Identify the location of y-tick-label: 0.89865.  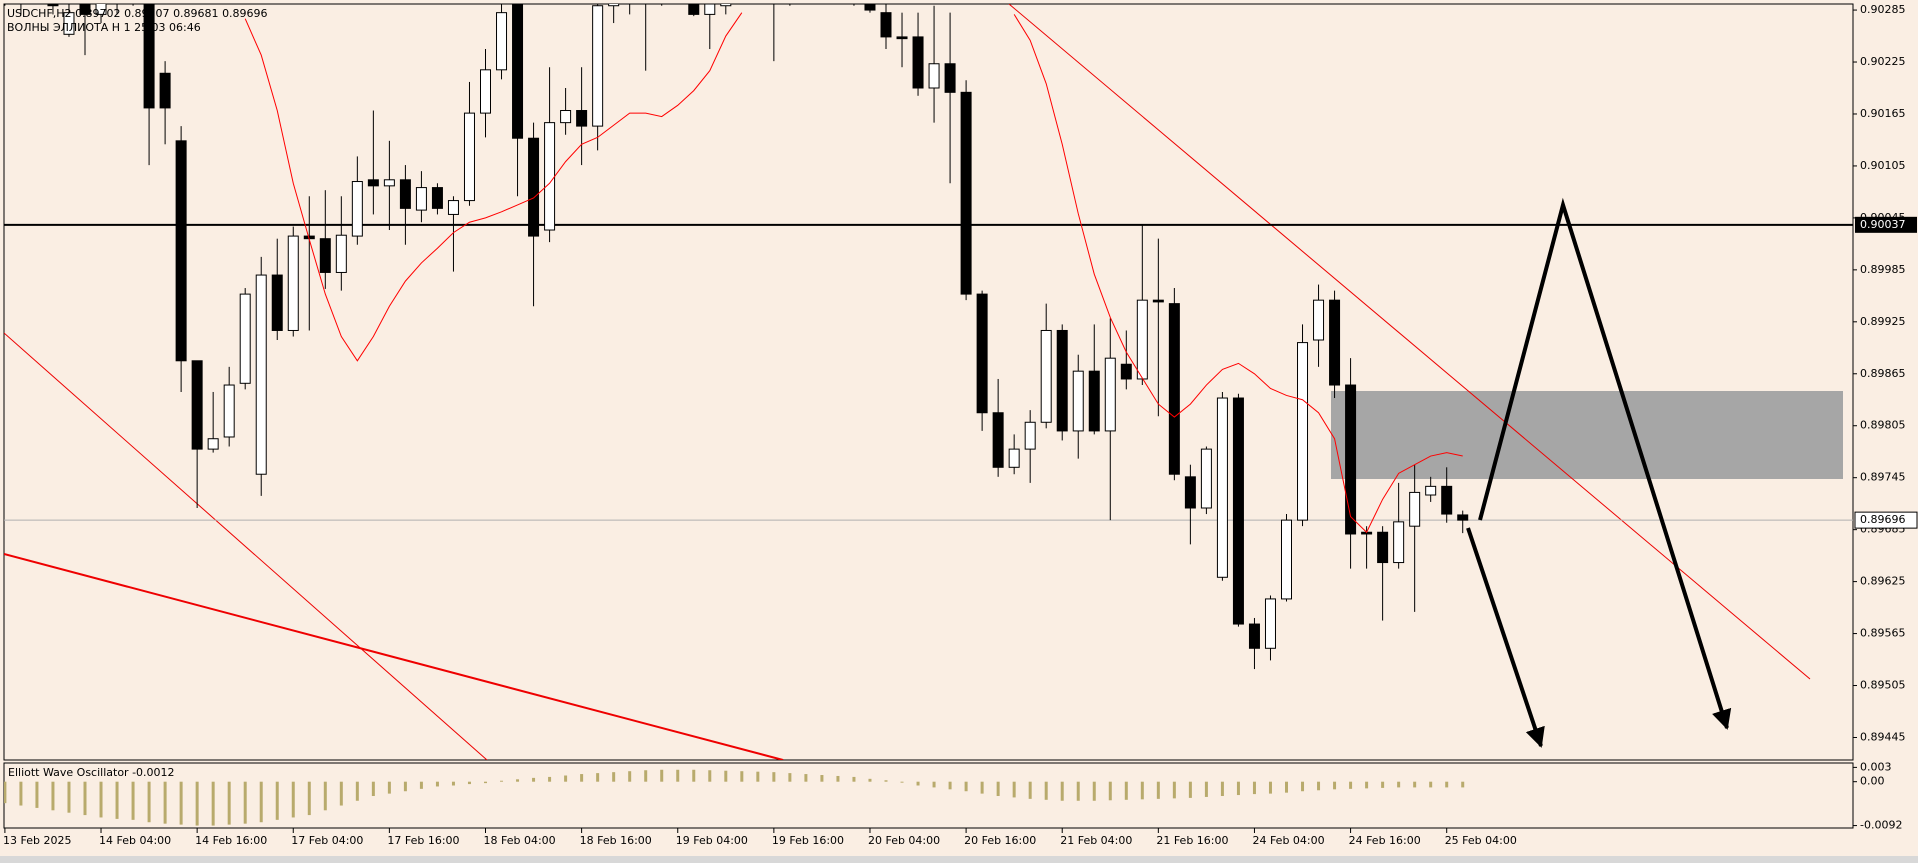
(1883, 373).